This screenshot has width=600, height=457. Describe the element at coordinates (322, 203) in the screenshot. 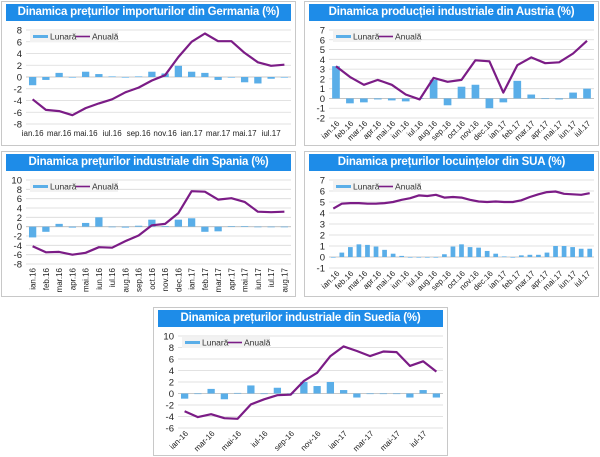

I see `y-tick-label: 5` at that location.